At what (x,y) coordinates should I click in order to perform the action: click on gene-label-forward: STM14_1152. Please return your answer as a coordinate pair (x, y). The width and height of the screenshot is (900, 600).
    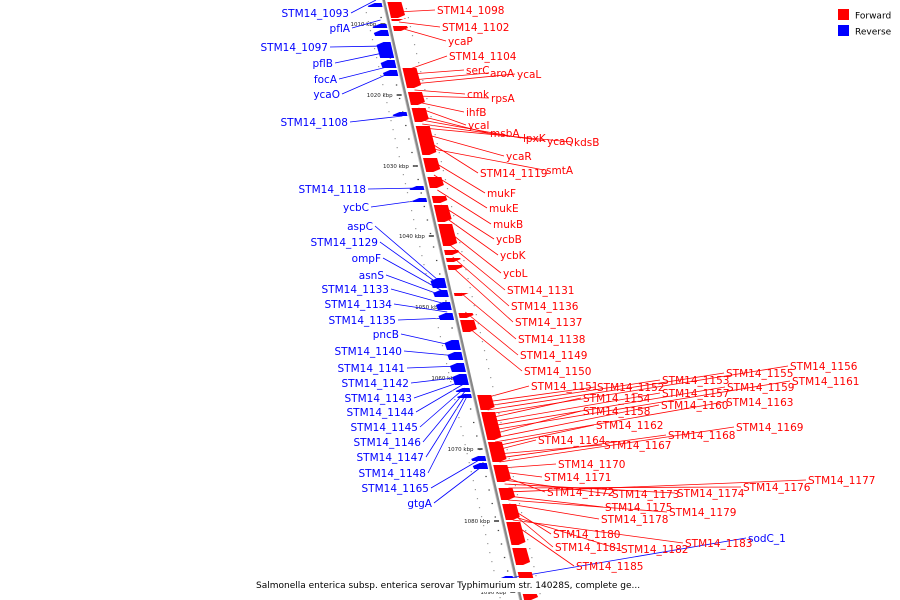
    Looking at the image, I should click on (630, 388).